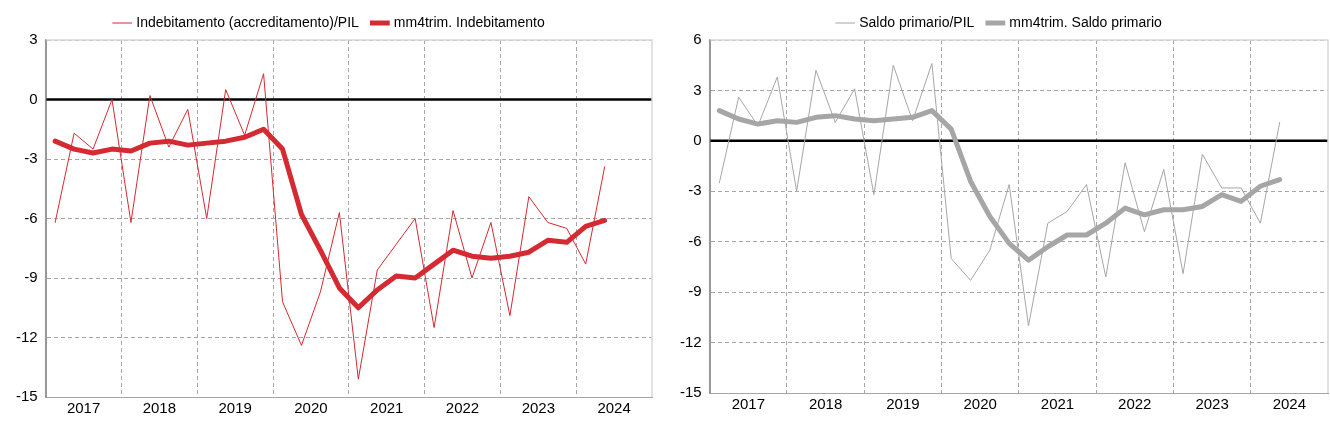 The image size is (1330, 425). What do you see at coordinates (248, 21) in the screenshot?
I see `legend-label: Indebitamento (accreditamento)/PIL` at bounding box center [248, 21].